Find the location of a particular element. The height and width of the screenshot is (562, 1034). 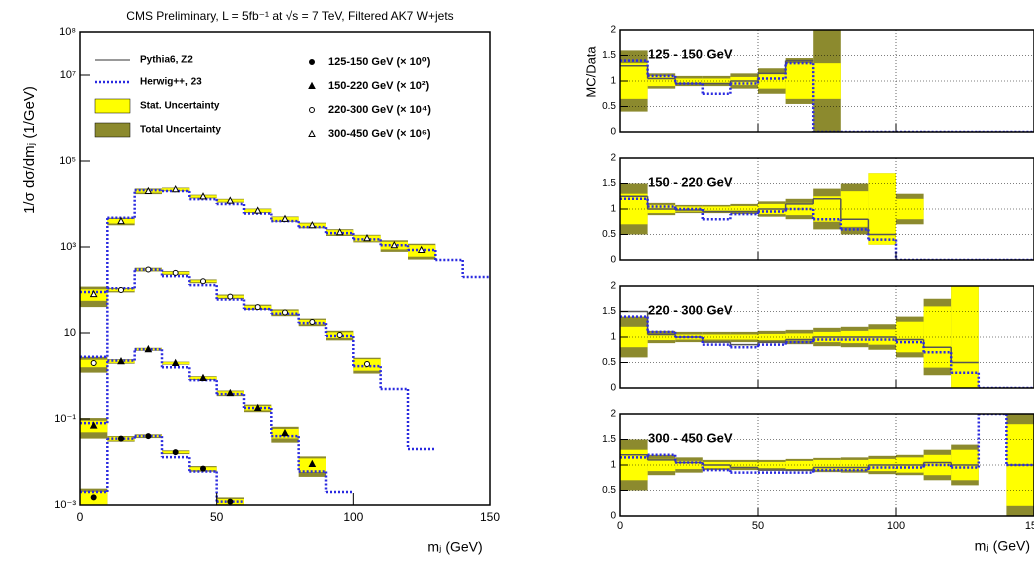

legend-label: Herwig++, 23 is located at coordinates (171, 82).